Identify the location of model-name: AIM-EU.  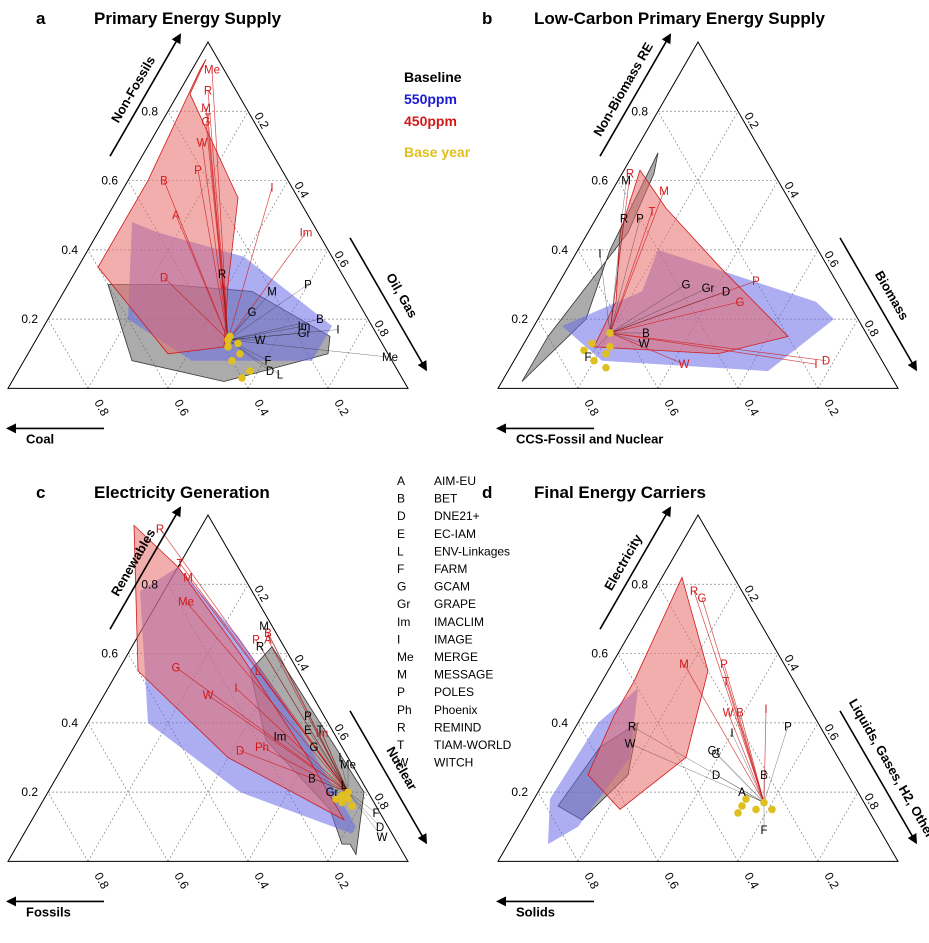
(455, 481).